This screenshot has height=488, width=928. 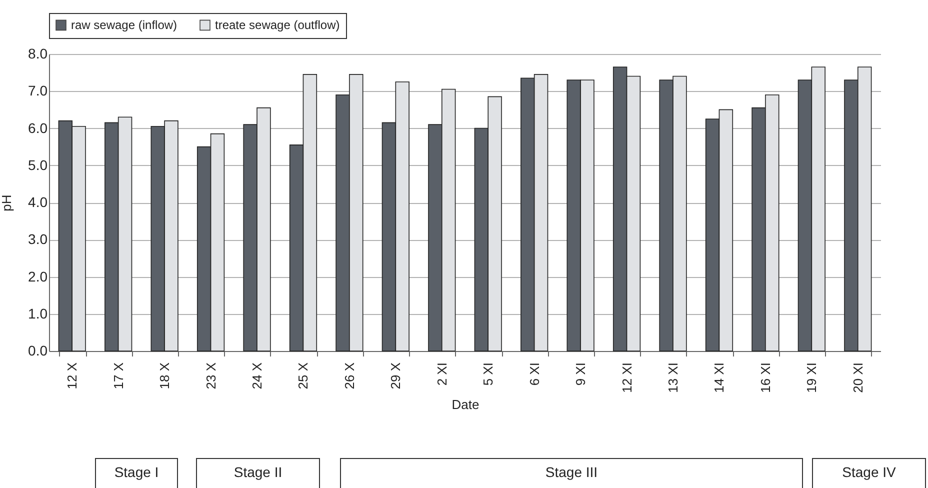 I want to click on y-tick-label: 6.0, so click(x=38, y=128).